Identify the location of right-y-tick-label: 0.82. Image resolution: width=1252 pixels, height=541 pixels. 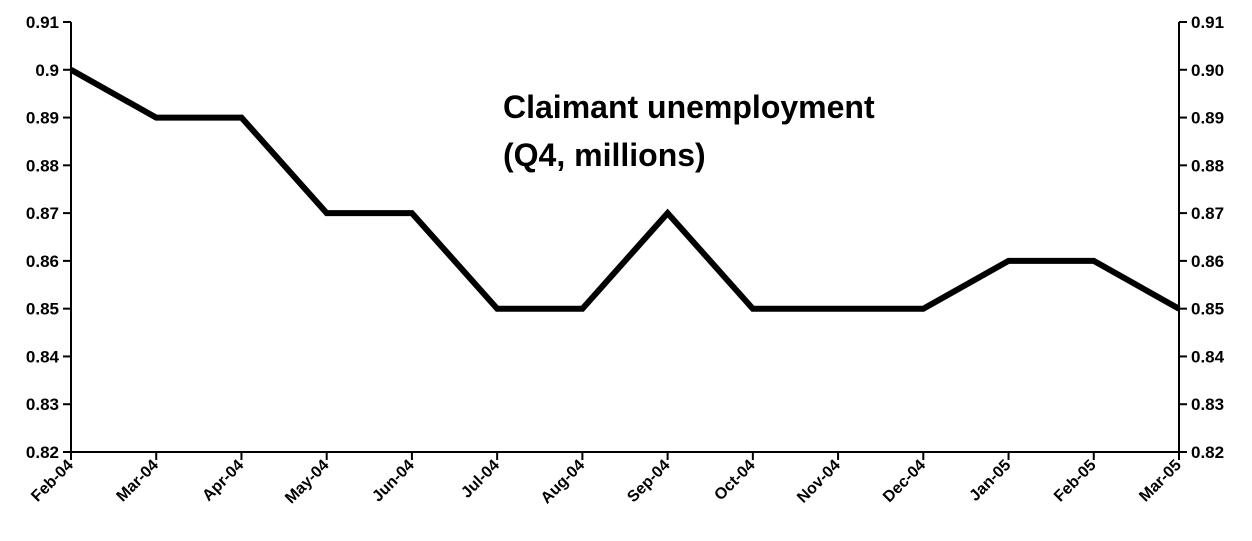
(1207, 452).